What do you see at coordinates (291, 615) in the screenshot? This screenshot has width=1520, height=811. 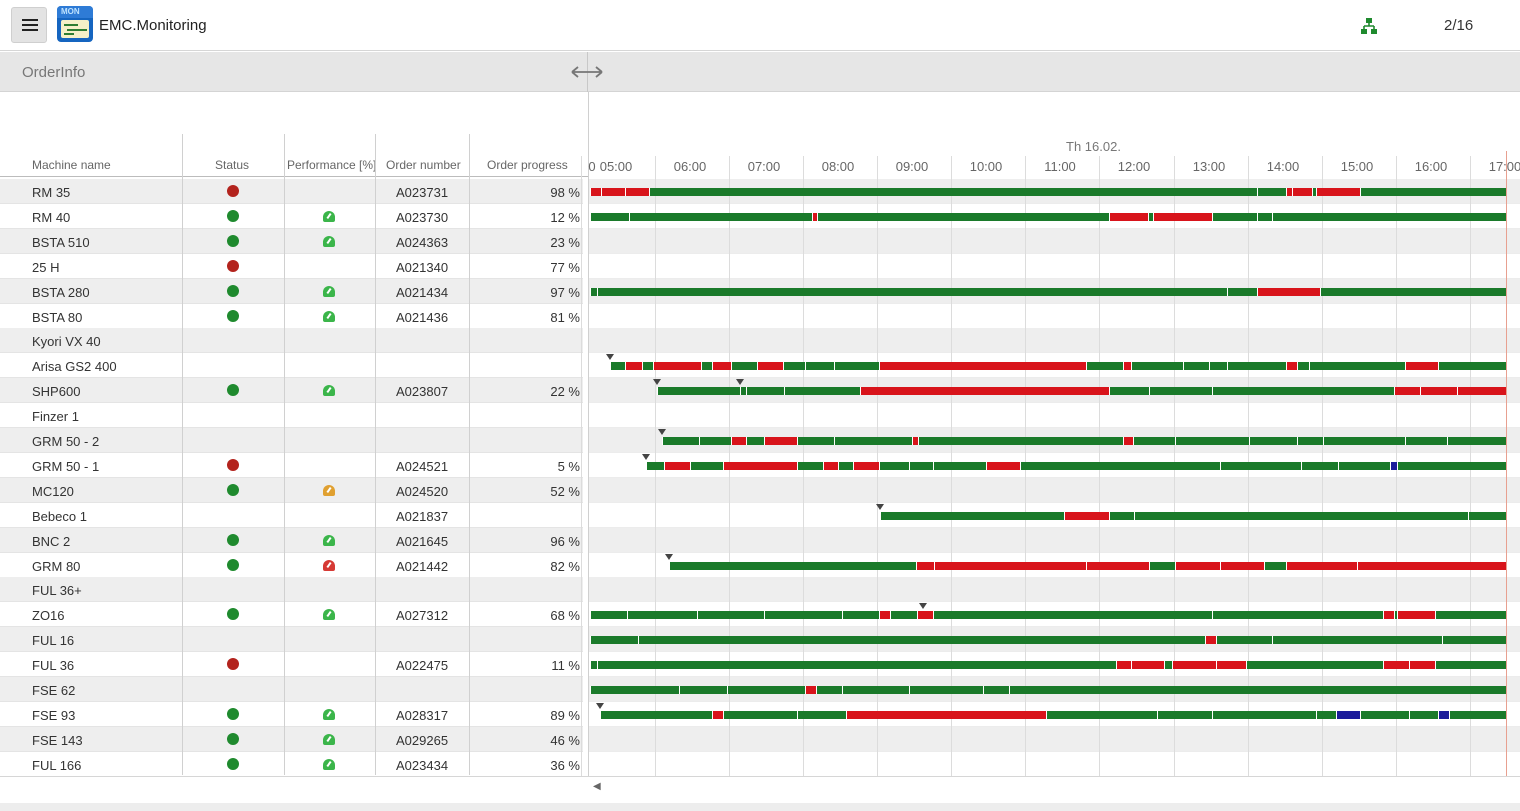 I see `table-row: ZO16 A027312 68 %` at bounding box center [291, 615].